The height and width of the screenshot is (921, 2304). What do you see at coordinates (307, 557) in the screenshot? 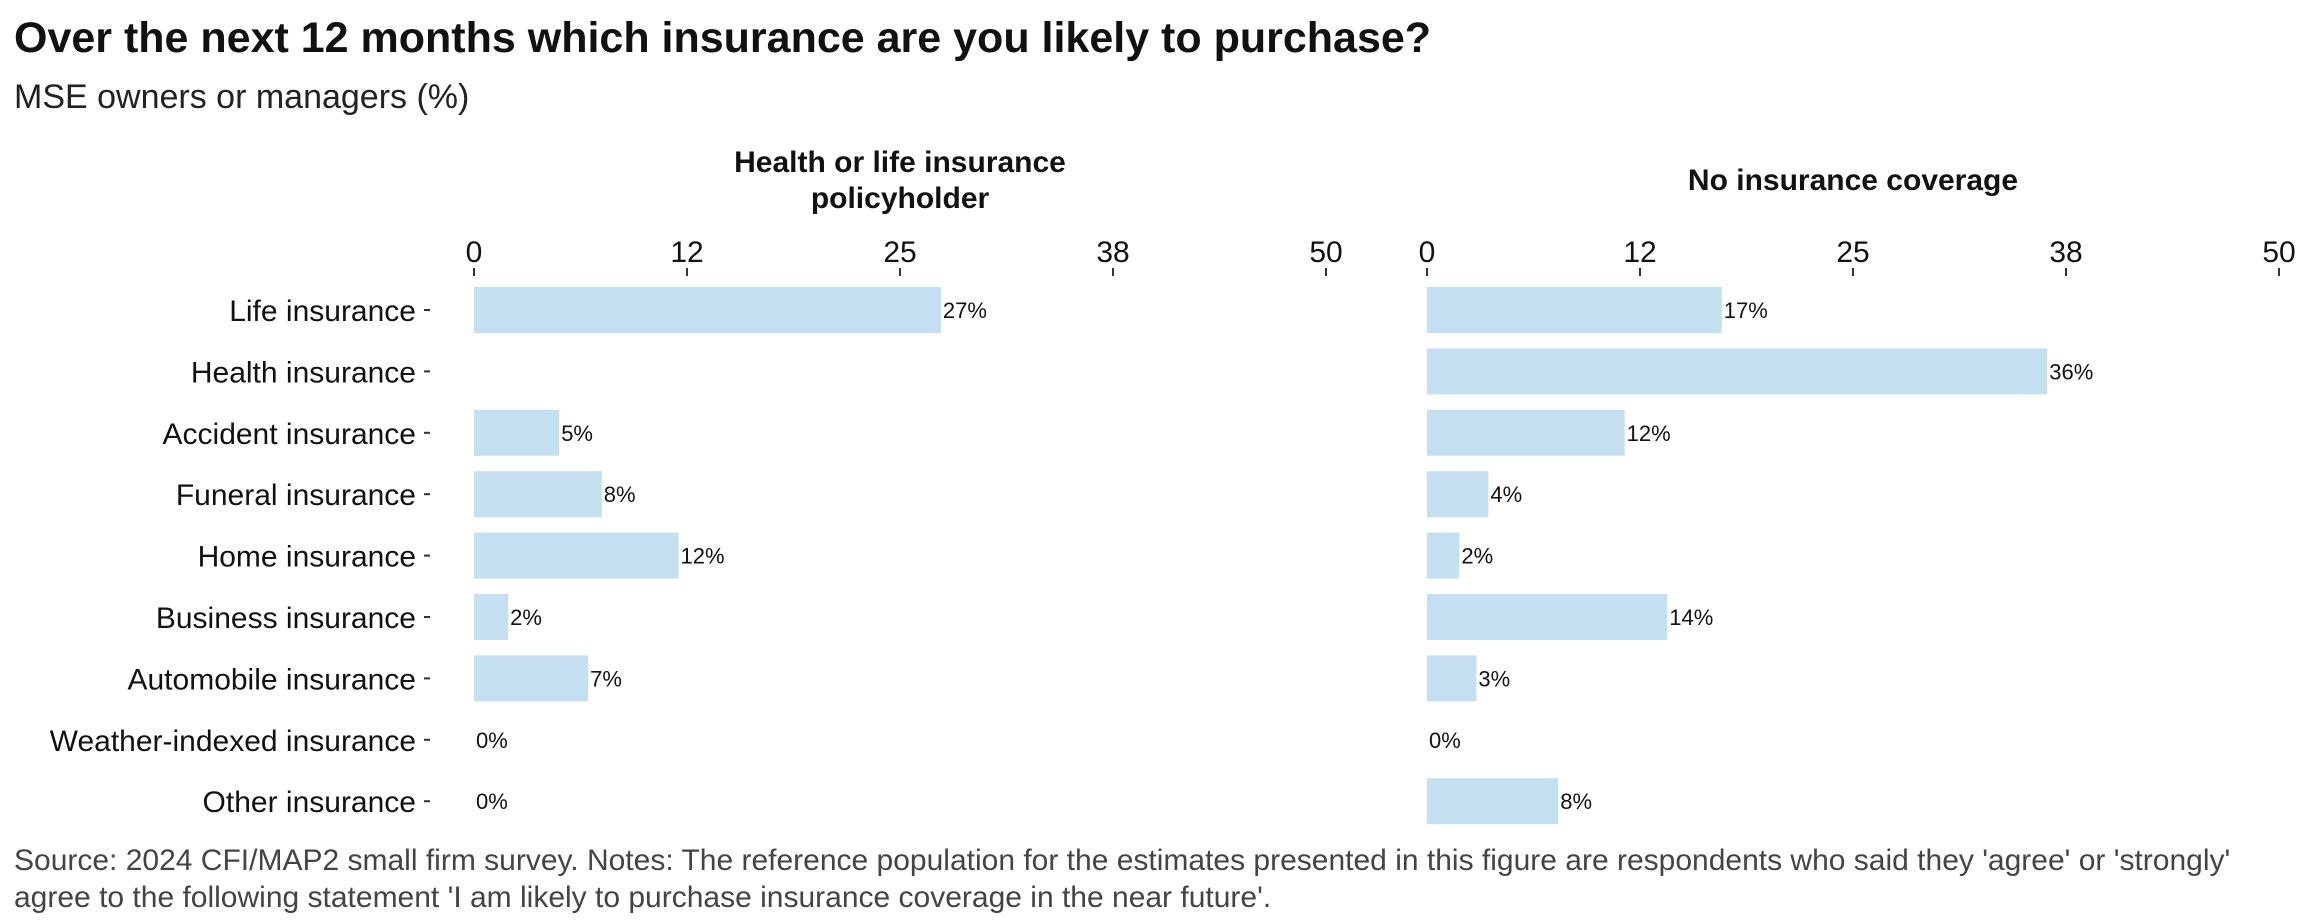
I see `category-label: Home insurance` at bounding box center [307, 557].